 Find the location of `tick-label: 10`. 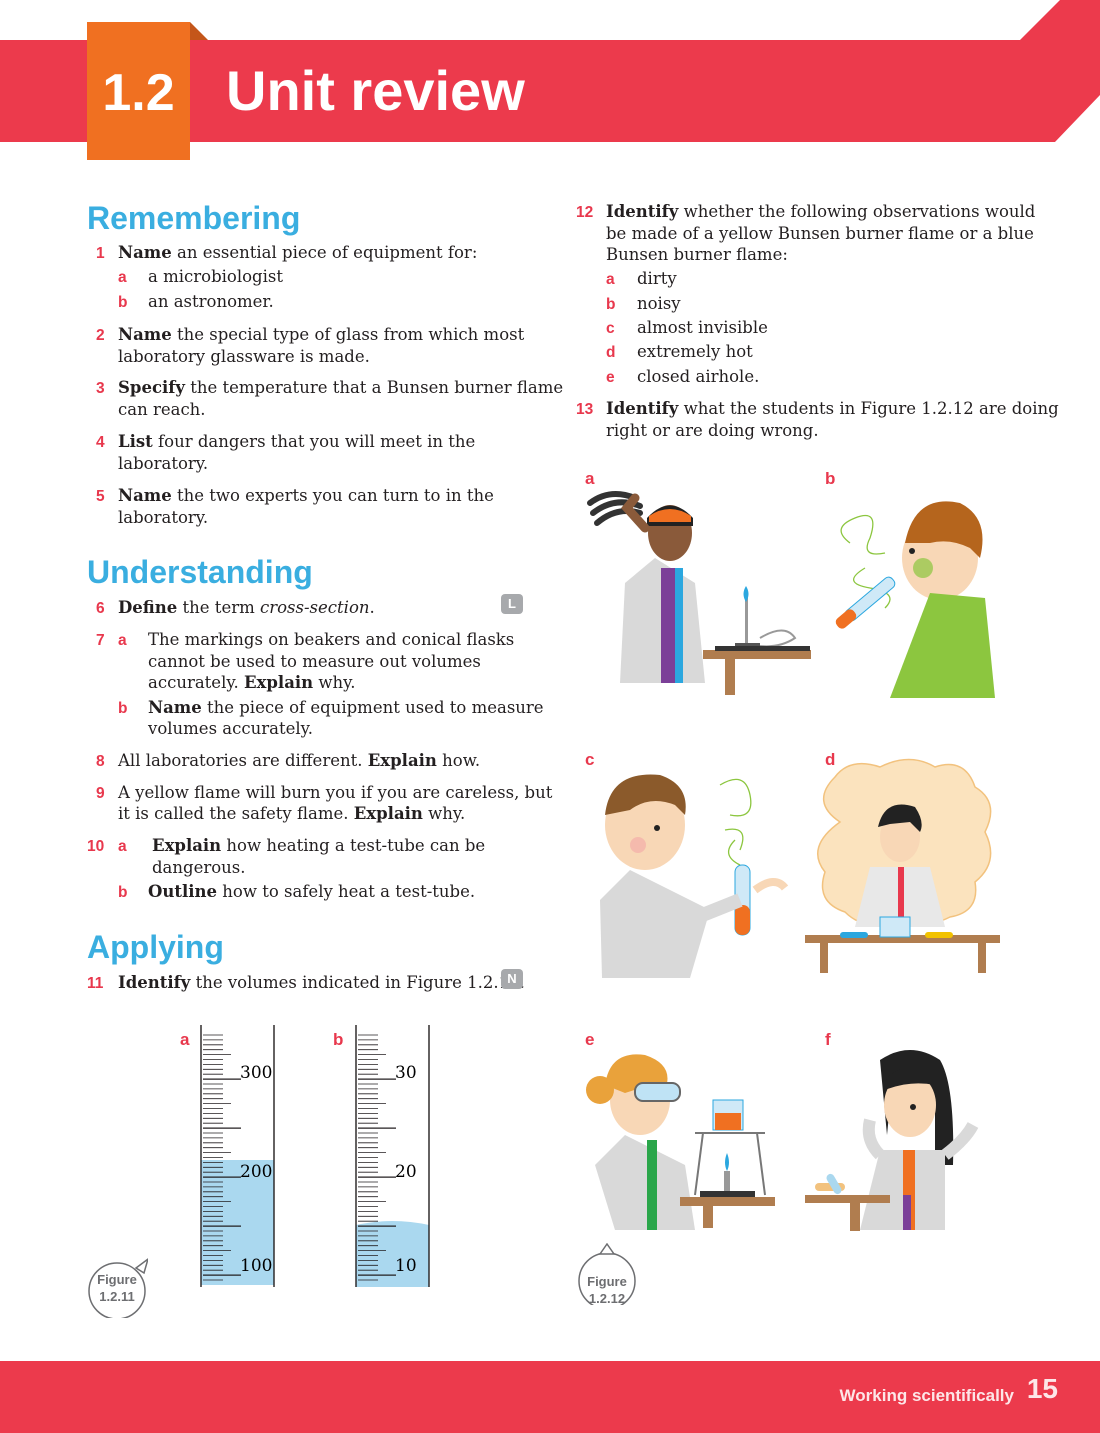

tick-label: 10 is located at coordinates (406, 1266).